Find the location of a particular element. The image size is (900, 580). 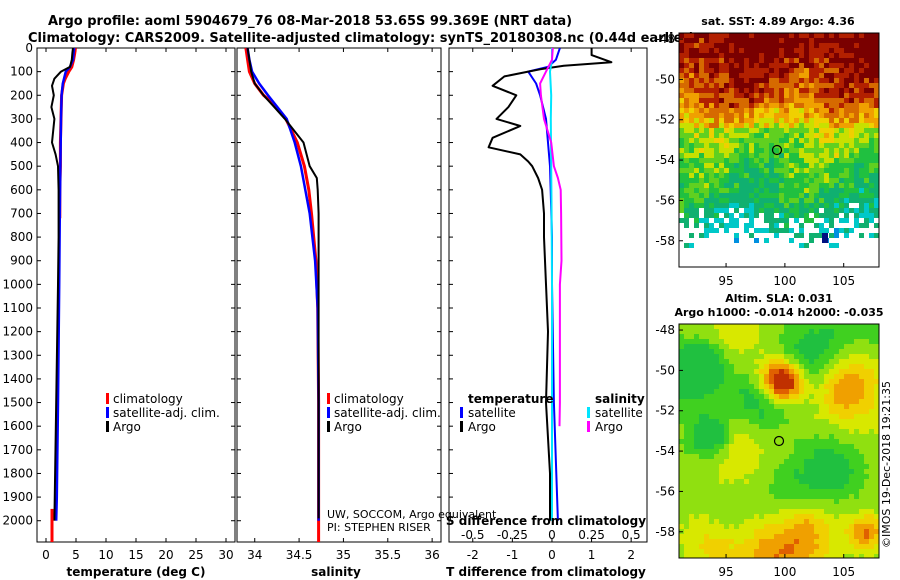

x-tick-label: 1 is located at coordinates (592, 555).